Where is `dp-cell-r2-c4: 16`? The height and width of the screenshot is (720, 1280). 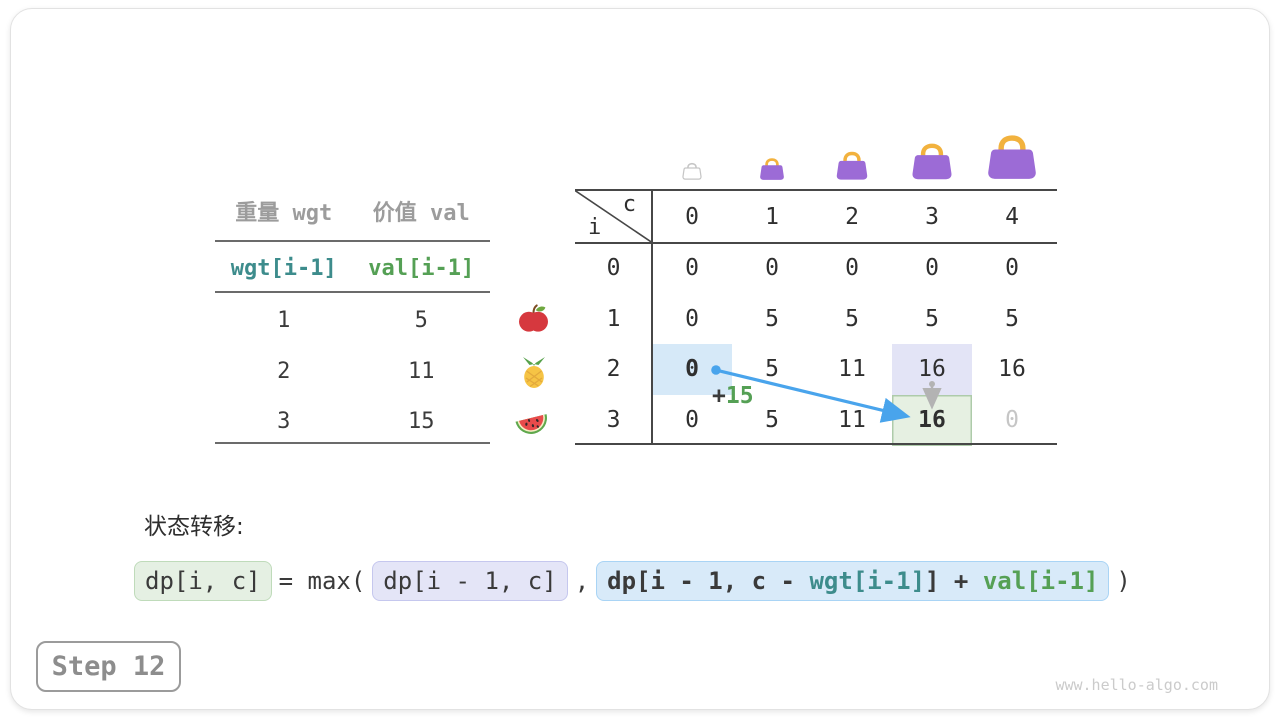
dp-cell-r2-c4: 16 is located at coordinates (1012, 369).